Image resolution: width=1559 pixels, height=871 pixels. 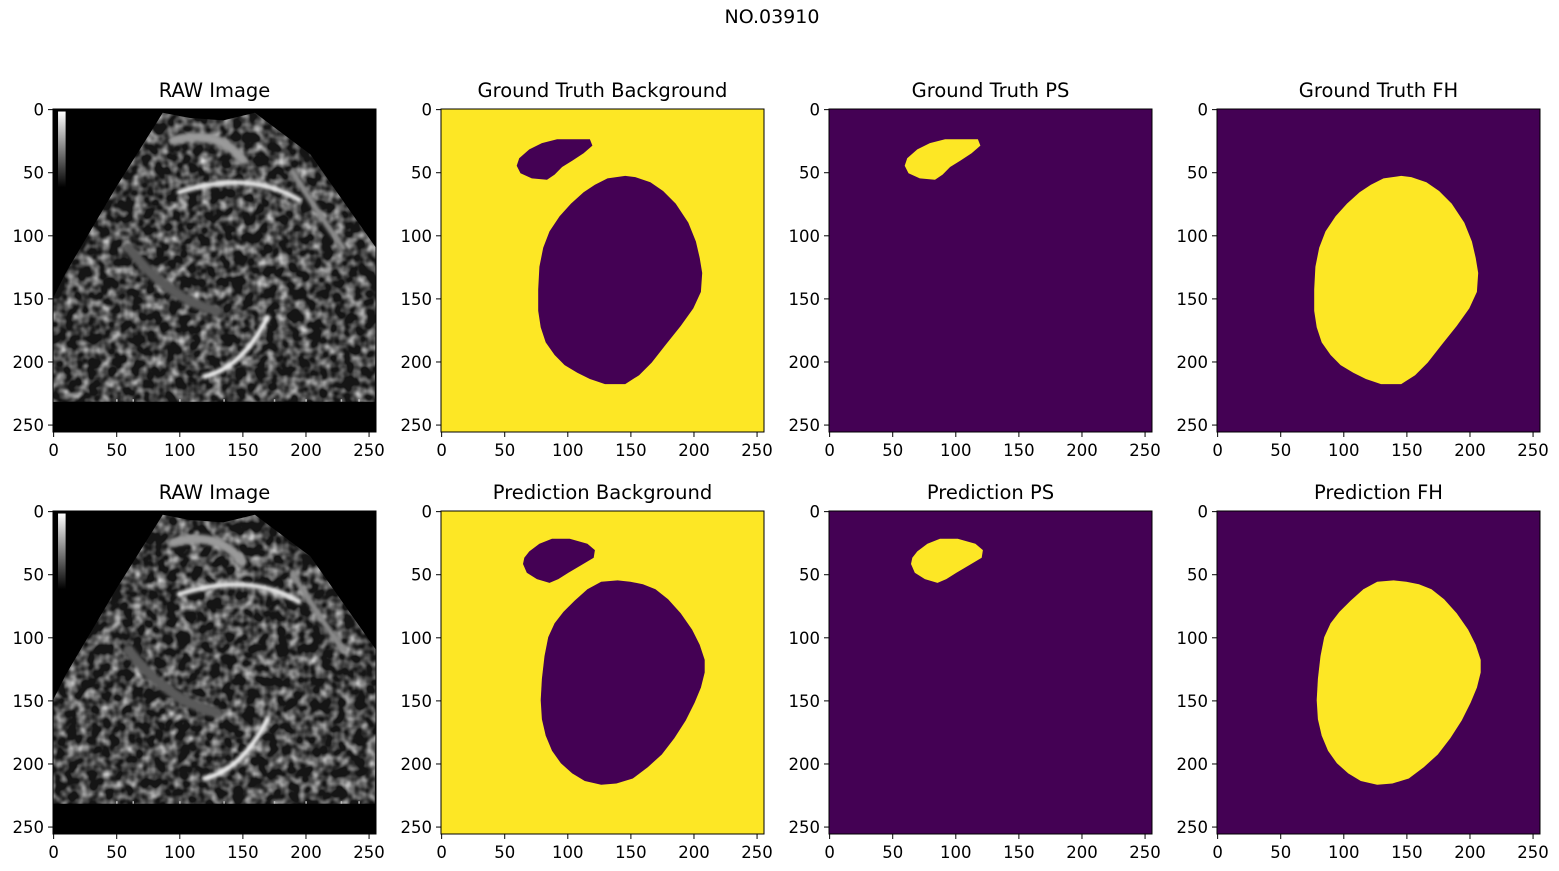 What do you see at coordinates (991, 90) in the screenshot?
I see `panel-title: Ground Truth PS` at bounding box center [991, 90].